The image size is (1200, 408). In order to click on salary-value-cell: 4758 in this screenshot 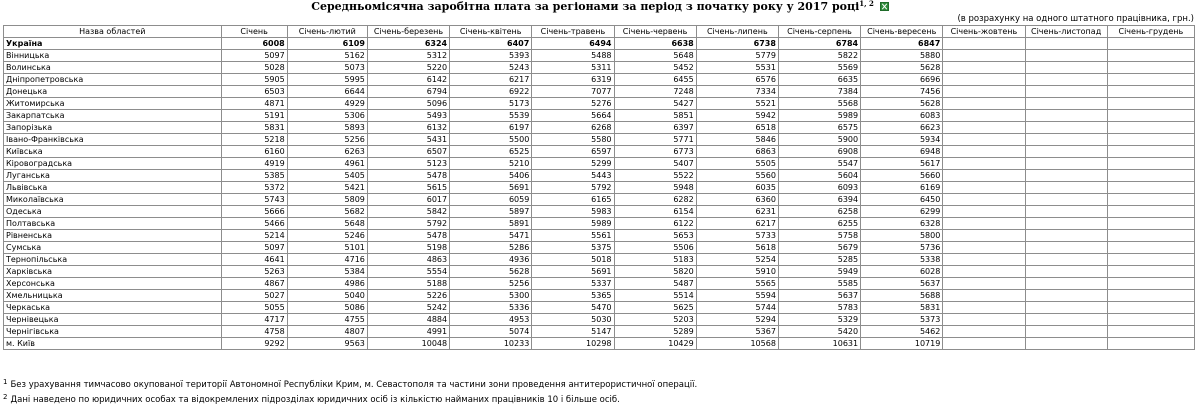, I will do `click(254, 331)`.